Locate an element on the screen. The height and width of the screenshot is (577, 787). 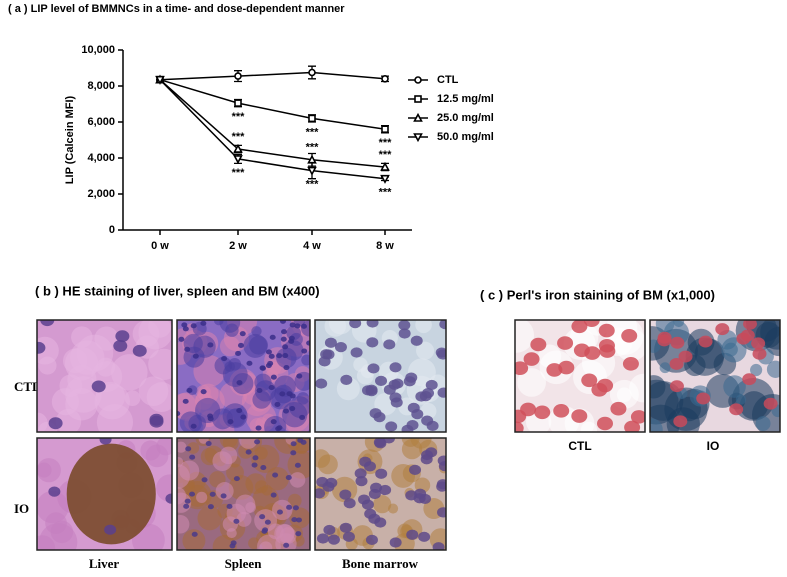
legend-label: 25.0 mg/ml is located at coordinates (465, 118).